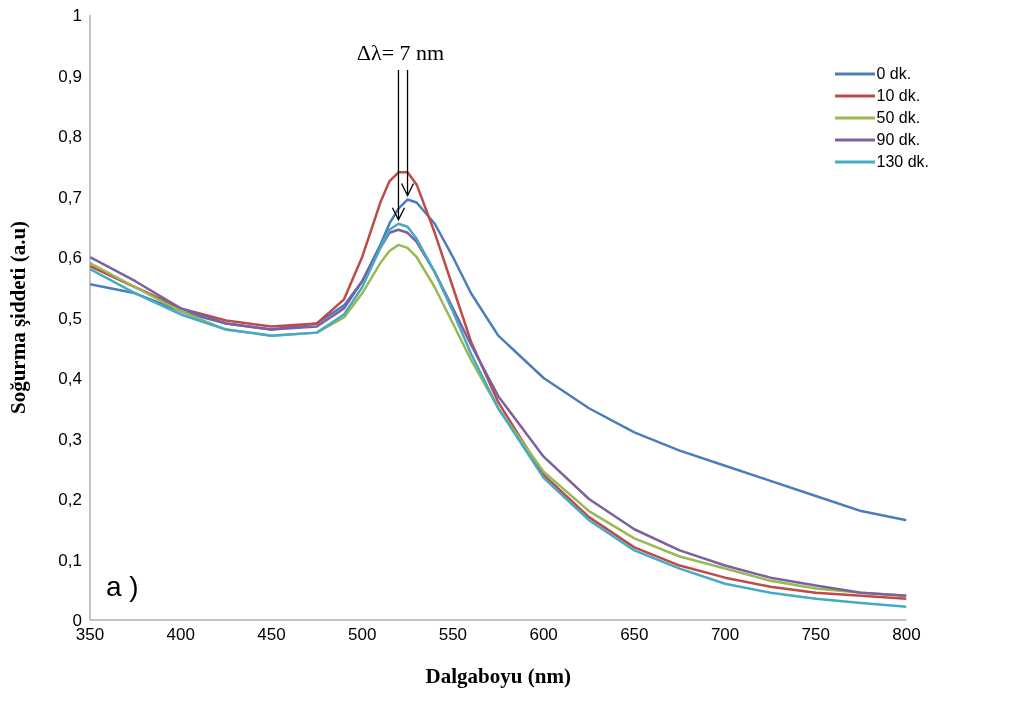 The width and height of the screenshot is (1027, 709). What do you see at coordinates (906, 635) in the screenshot?
I see `x-tick-label: 800` at bounding box center [906, 635].